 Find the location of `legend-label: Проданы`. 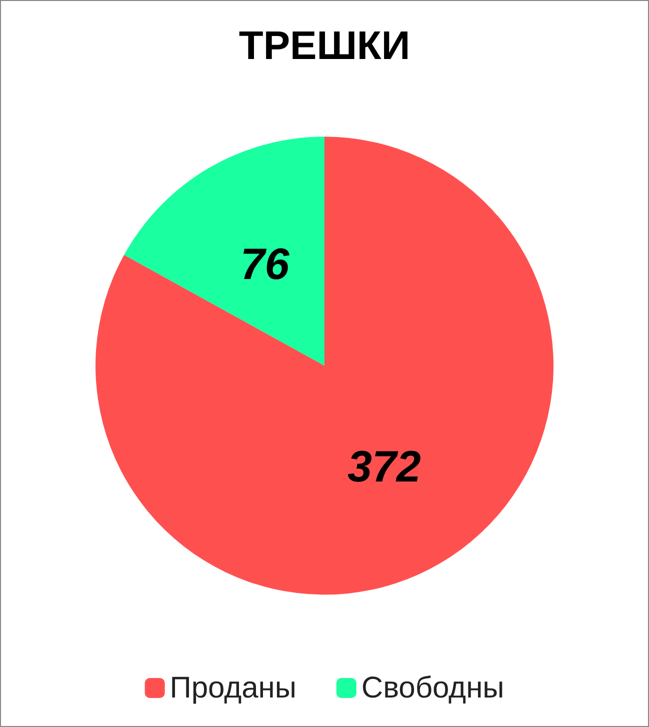

legend-label: Проданы is located at coordinates (233, 688).